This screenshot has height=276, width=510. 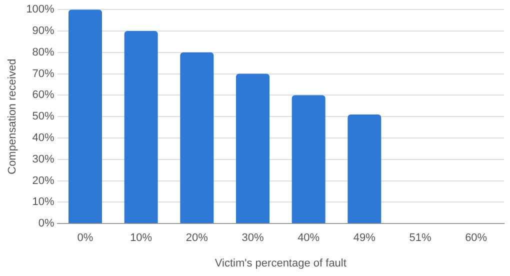 What do you see at coordinates (364, 238) in the screenshot?
I see `x-tick-label: 49%` at bounding box center [364, 238].